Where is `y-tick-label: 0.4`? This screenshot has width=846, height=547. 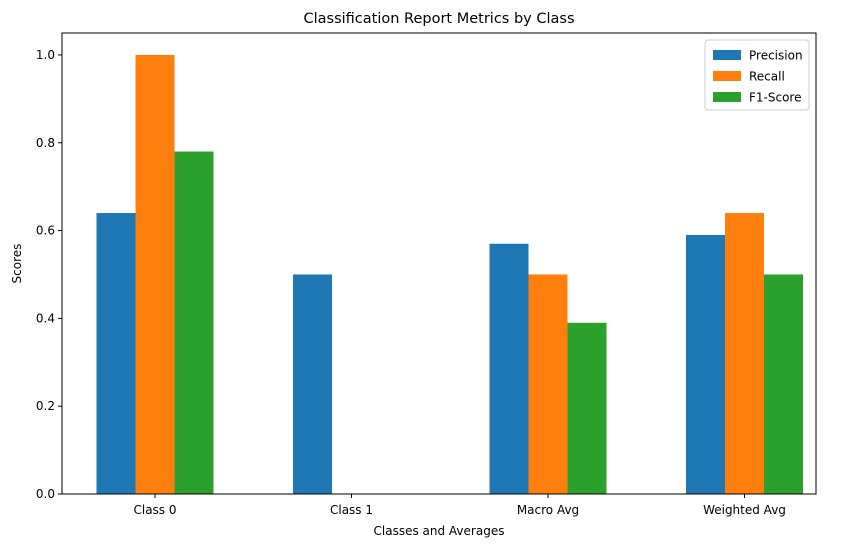
y-tick-label: 0.4 is located at coordinates (45, 318).